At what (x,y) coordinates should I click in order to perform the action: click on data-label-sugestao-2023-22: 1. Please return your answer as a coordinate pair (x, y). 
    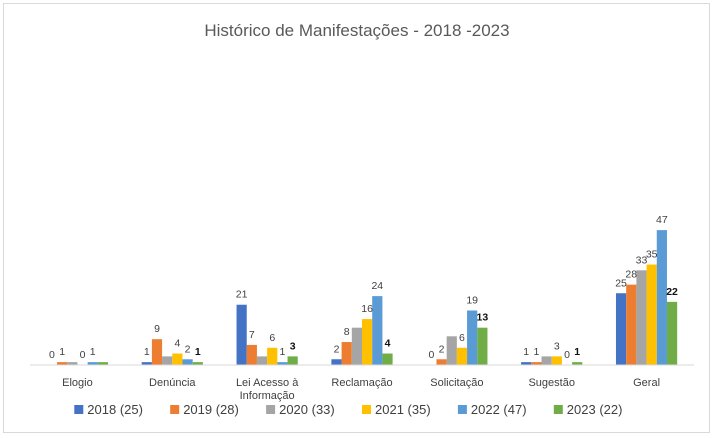
    Looking at the image, I should click on (577, 352).